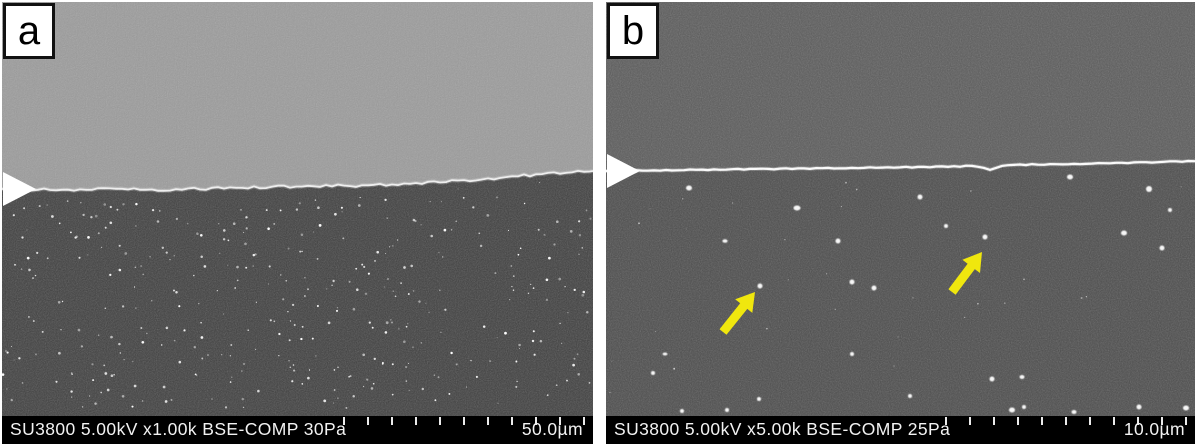 This screenshot has height=446, width=1197. I want to click on metadata-text-a: SU3800 5.00kV x1.00k BSE-COMP 30Pa, so click(178, 429).